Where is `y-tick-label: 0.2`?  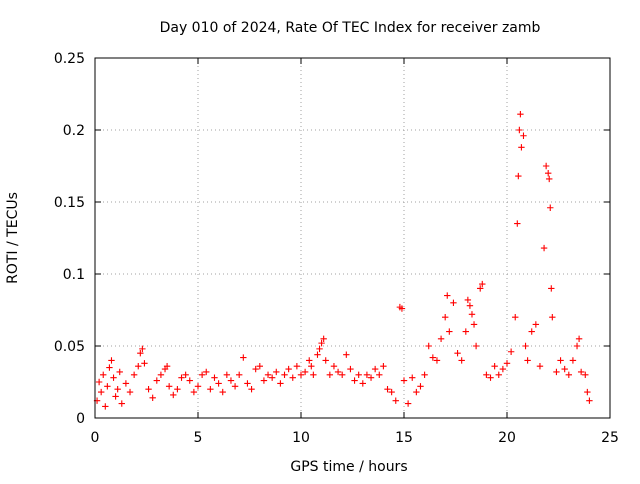
y-tick-label: 0.2 is located at coordinates (74, 131).